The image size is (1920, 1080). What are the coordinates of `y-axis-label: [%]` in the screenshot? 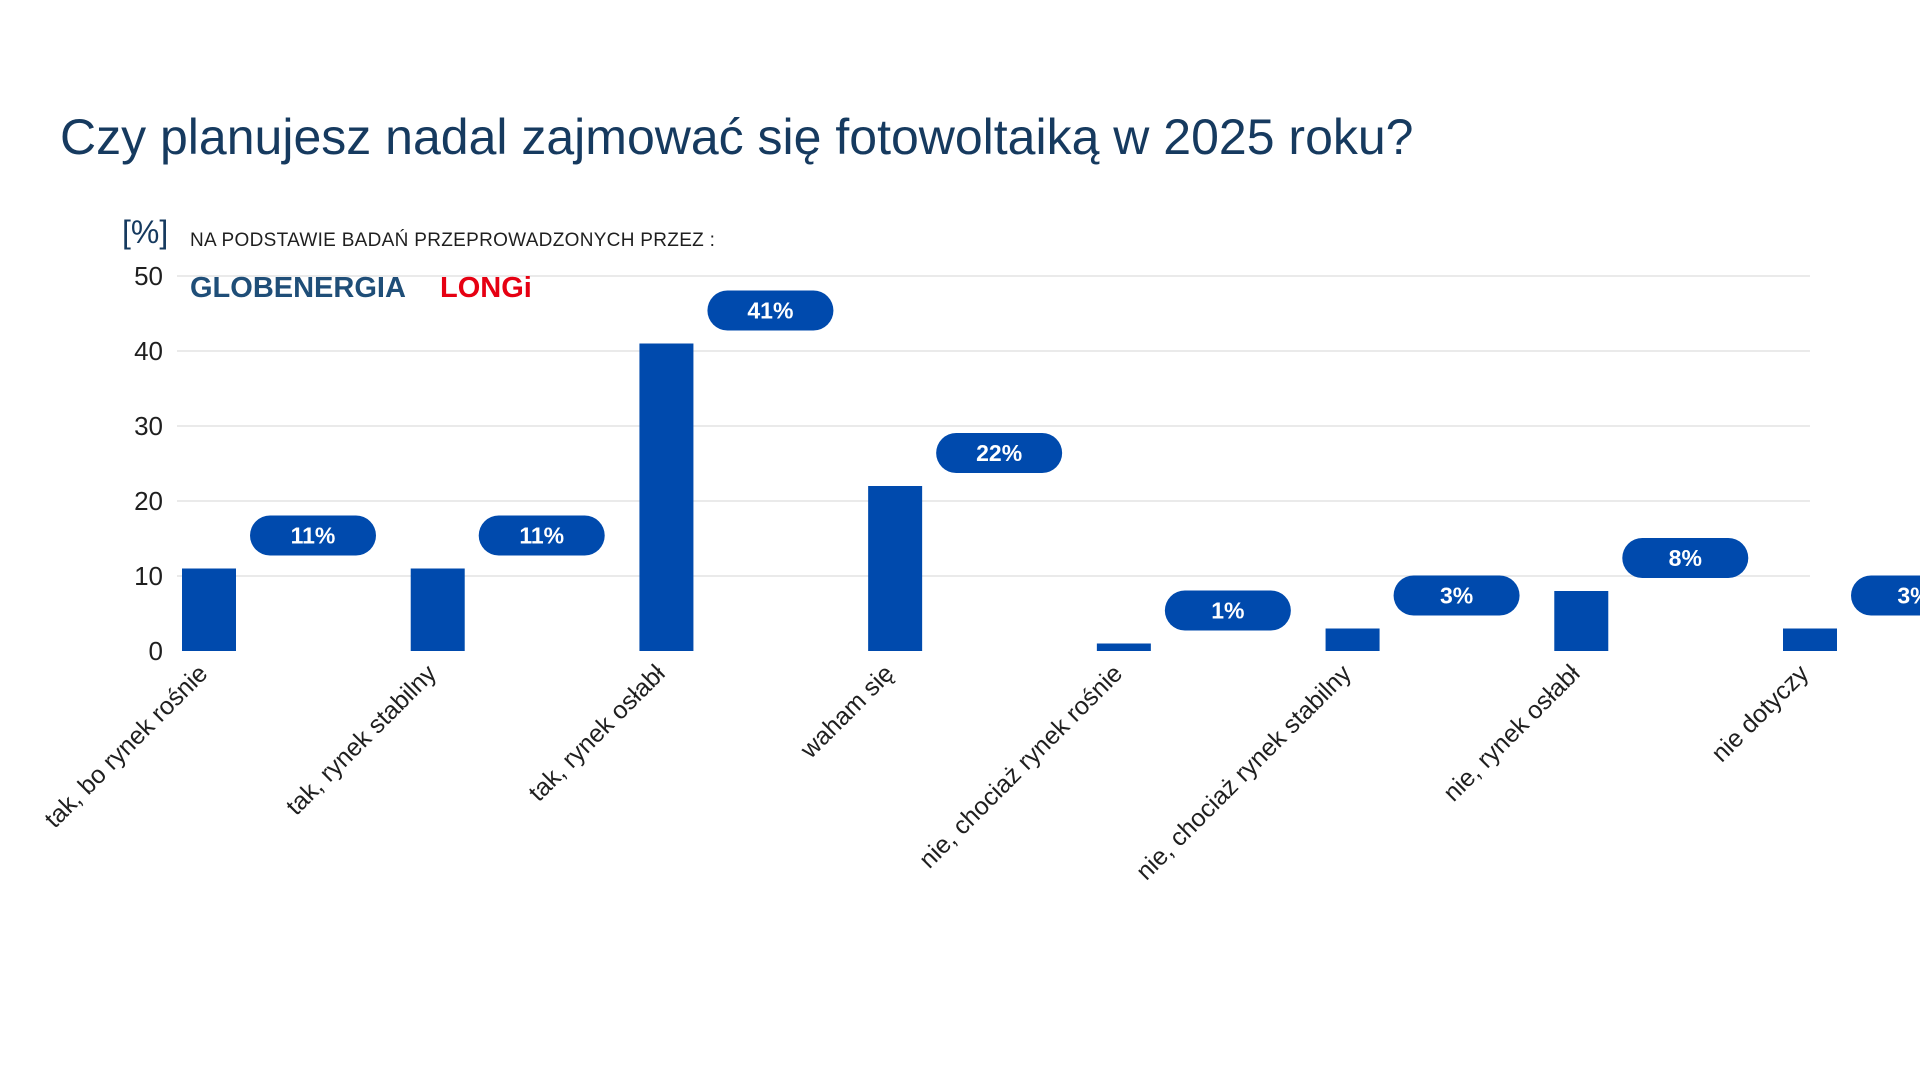 It's located at (145, 232).